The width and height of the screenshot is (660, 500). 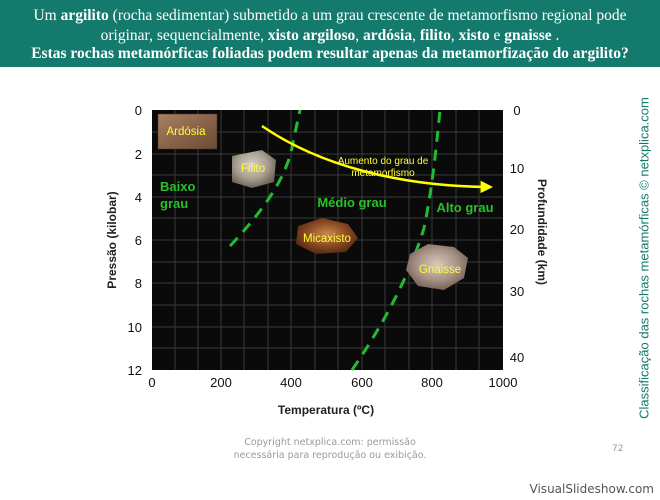 I want to click on watermark: VisualSlideshow.com, so click(x=591, y=489).